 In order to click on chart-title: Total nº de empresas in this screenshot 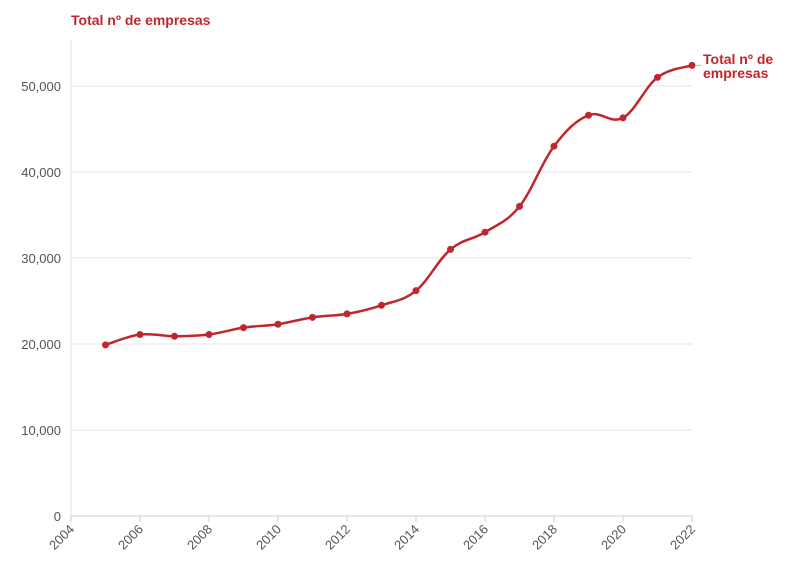, I will do `click(141, 20)`.